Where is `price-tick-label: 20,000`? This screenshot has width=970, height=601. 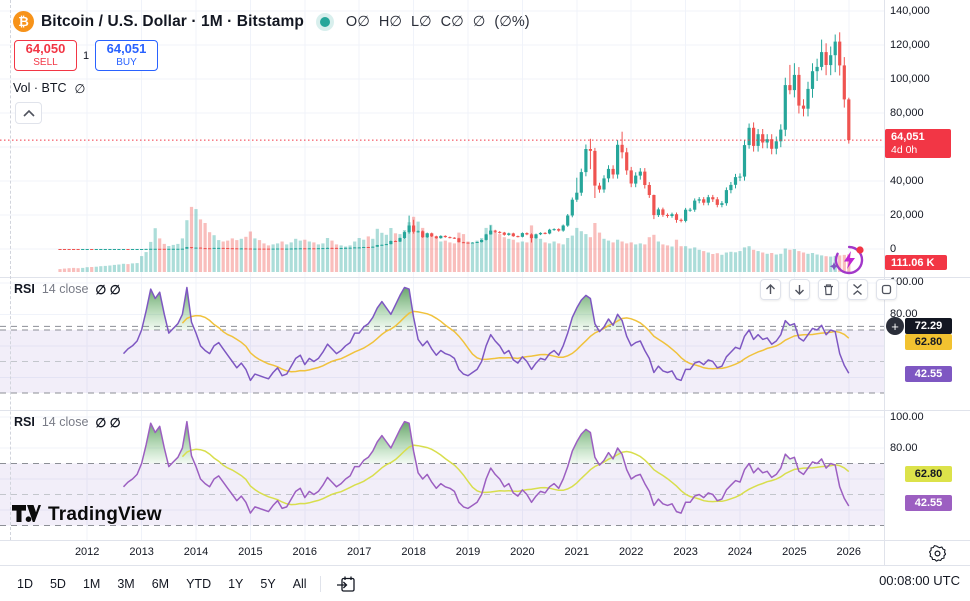 price-tick-label: 20,000 is located at coordinates (907, 214).